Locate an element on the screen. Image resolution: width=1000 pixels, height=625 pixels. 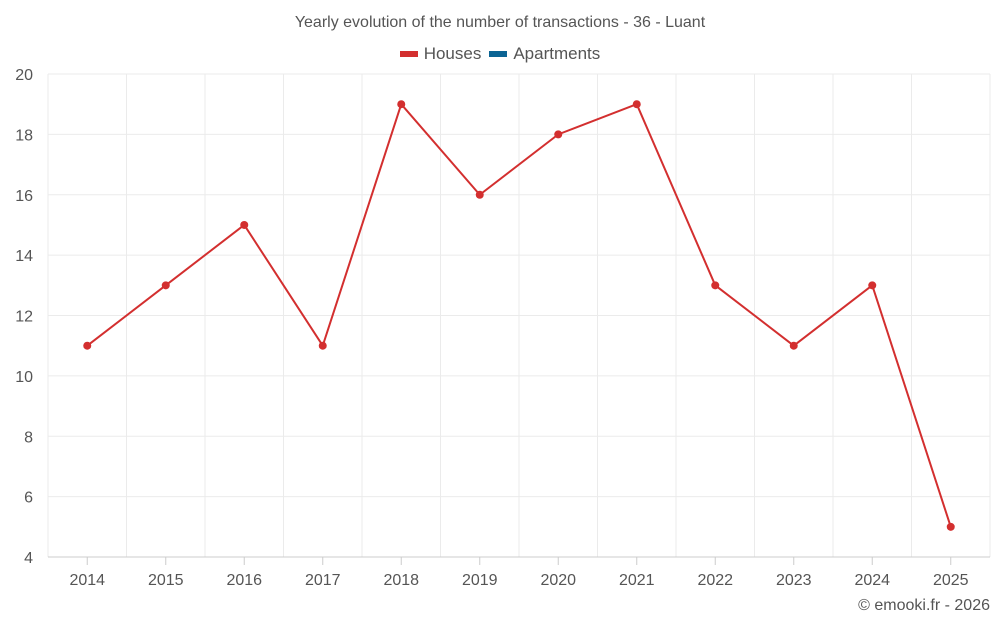
y-tick-label-14: 14 is located at coordinates (24, 256).